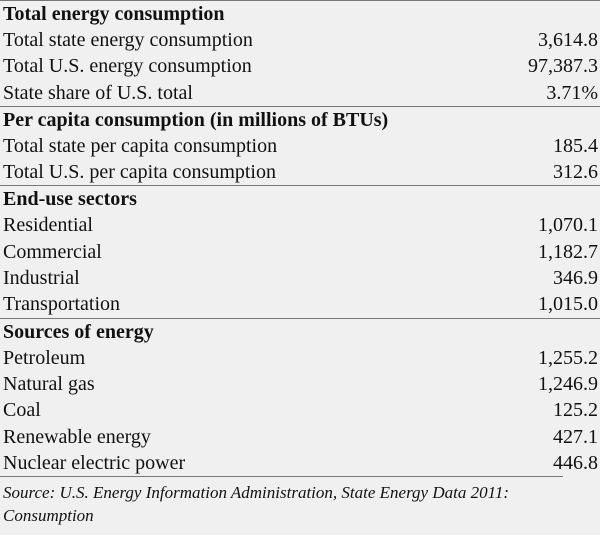 The width and height of the screenshot is (600, 535). Describe the element at coordinates (568, 383) in the screenshot. I see `row-value: 1,246.9` at that location.